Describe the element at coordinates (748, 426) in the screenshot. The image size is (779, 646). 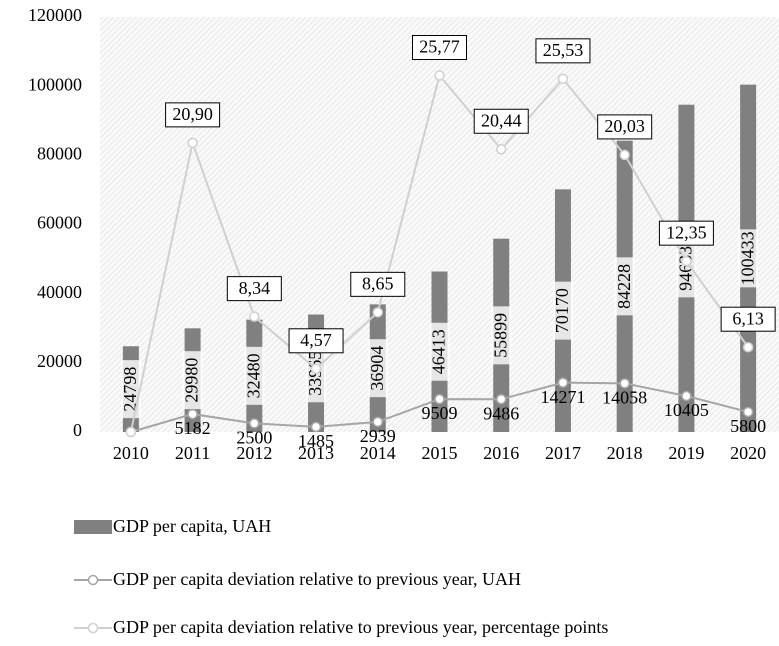
I see `data-label: 5800` at that location.